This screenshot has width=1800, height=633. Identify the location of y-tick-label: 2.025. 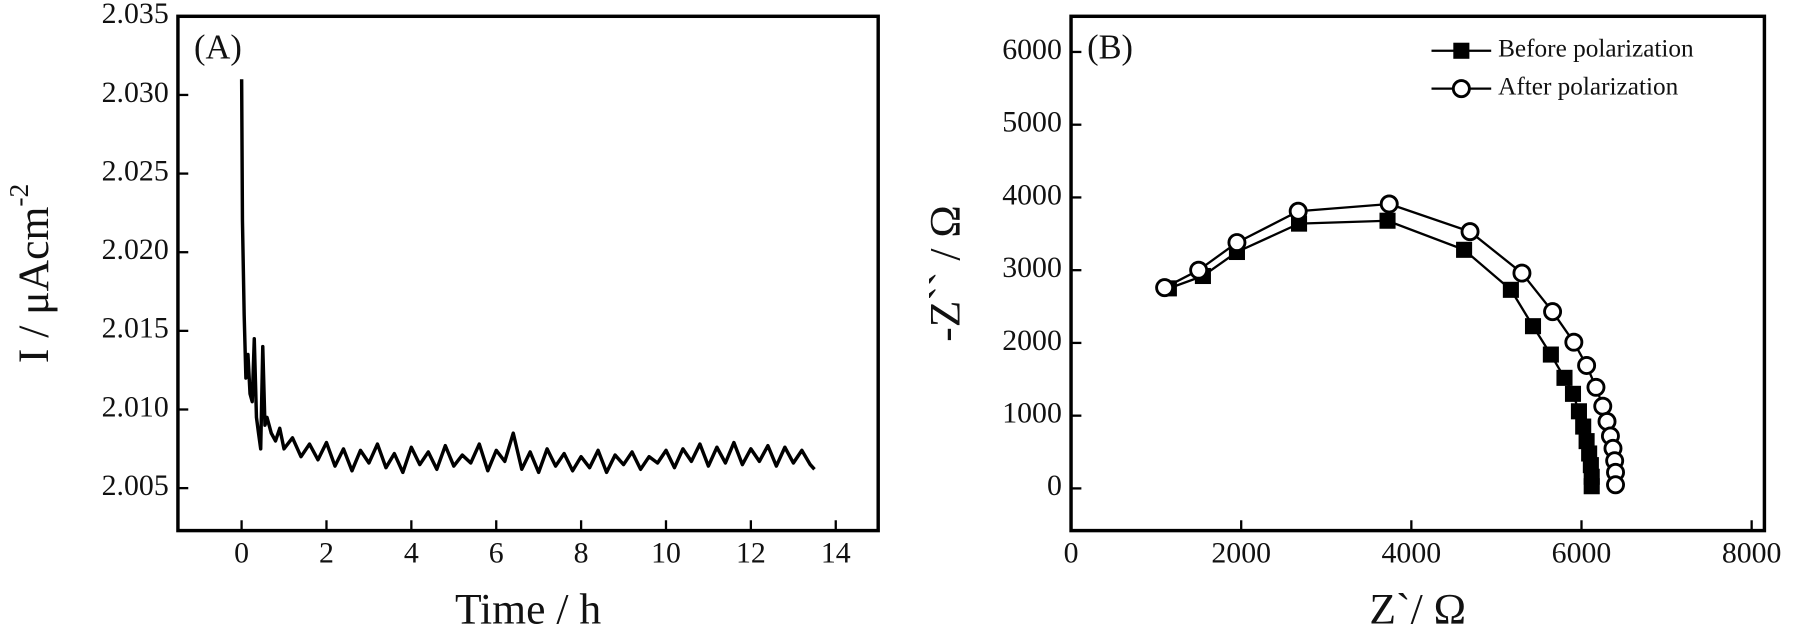
(135, 170).